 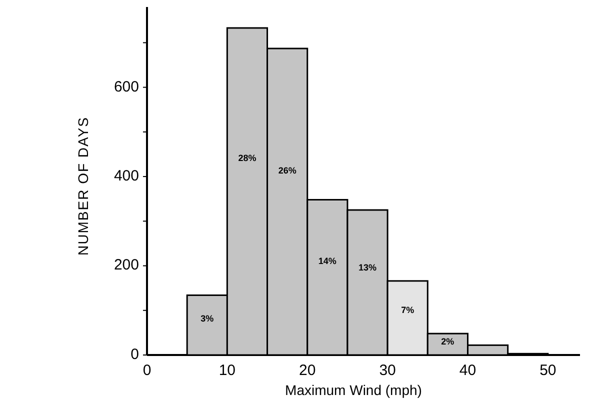 I want to click on annotation: 13%, so click(x=367, y=267).